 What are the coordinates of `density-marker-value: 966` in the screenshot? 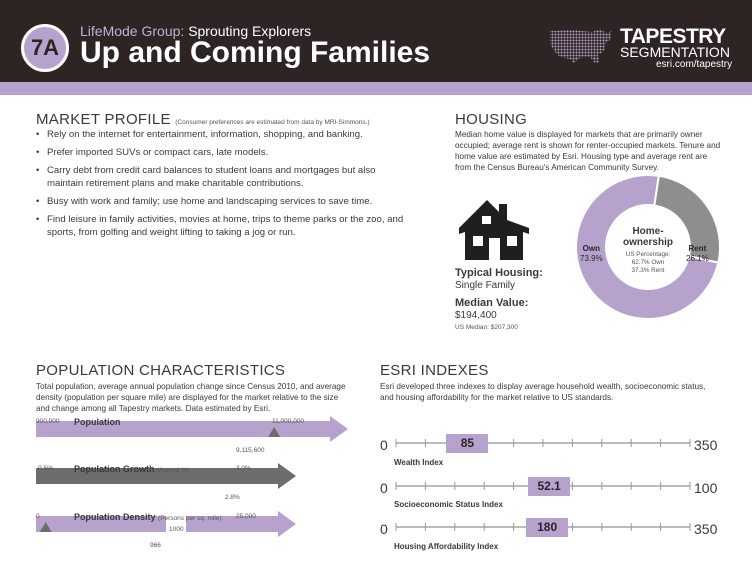 It's located at (155, 545).